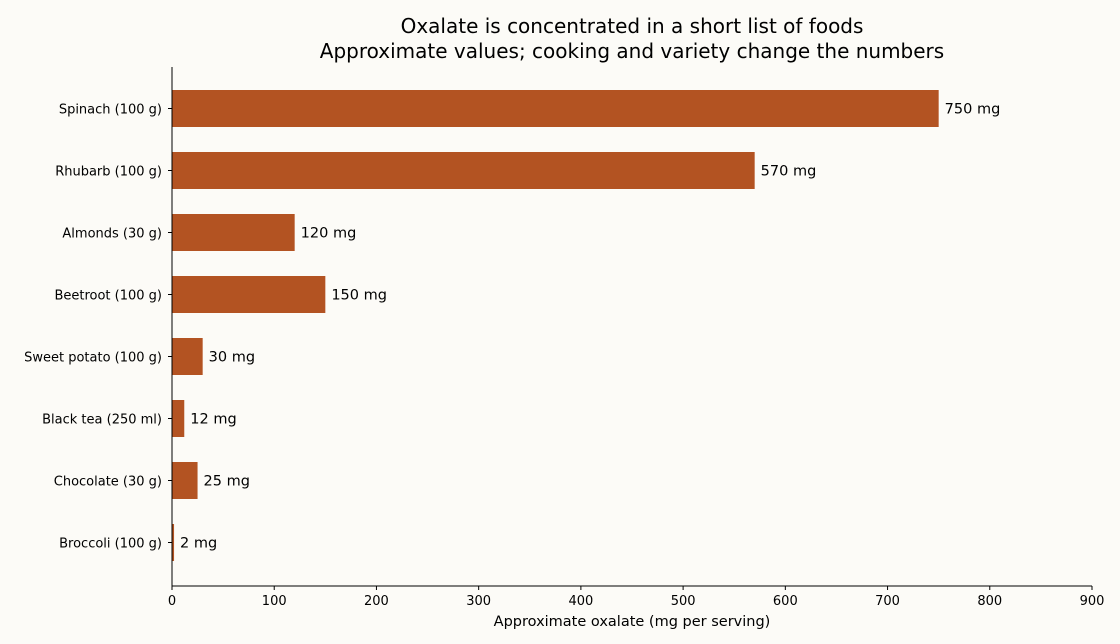 The height and width of the screenshot is (644, 1120). What do you see at coordinates (376, 601) in the screenshot?
I see `x-tick-label: 200` at bounding box center [376, 601].